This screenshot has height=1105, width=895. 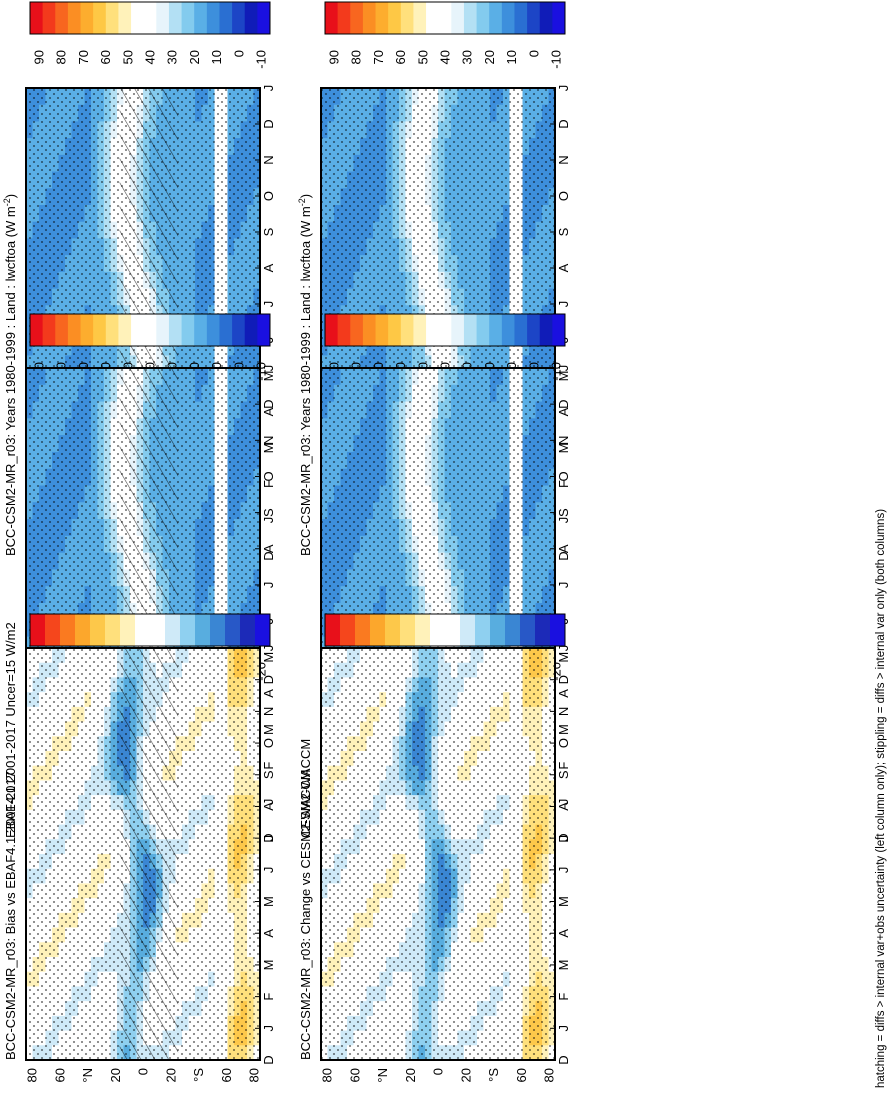 What do you see at coordinates (198, 1075) in the screenshot?
I see `lat-tick-label: °S` at bounding box center [198, 1075].